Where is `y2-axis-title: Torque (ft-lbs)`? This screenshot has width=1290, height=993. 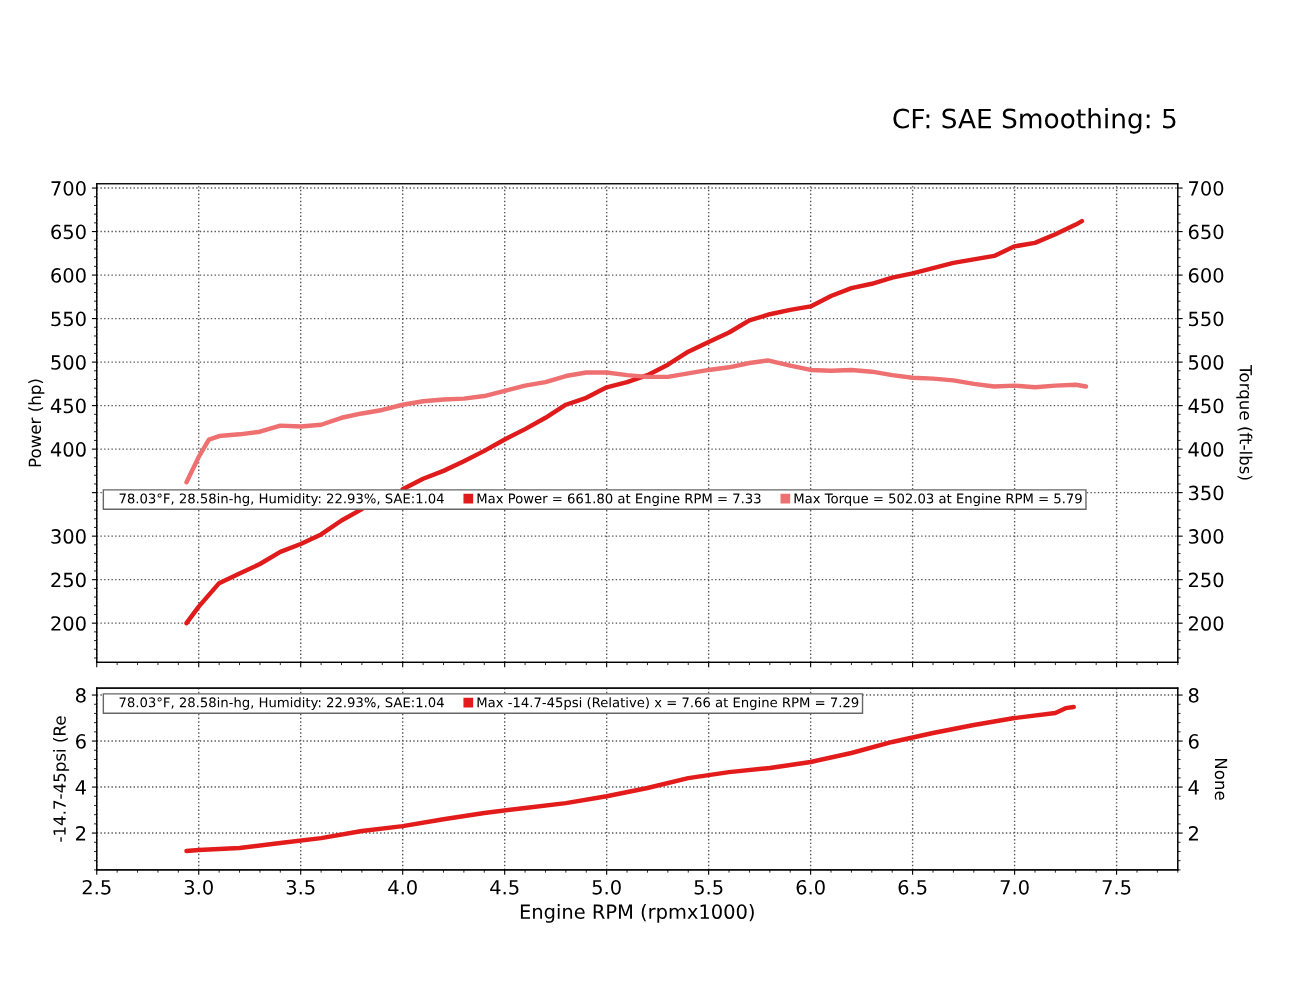 y2-axis-title: Torque (ft-lbs) is located at coordinates (1244, 422).